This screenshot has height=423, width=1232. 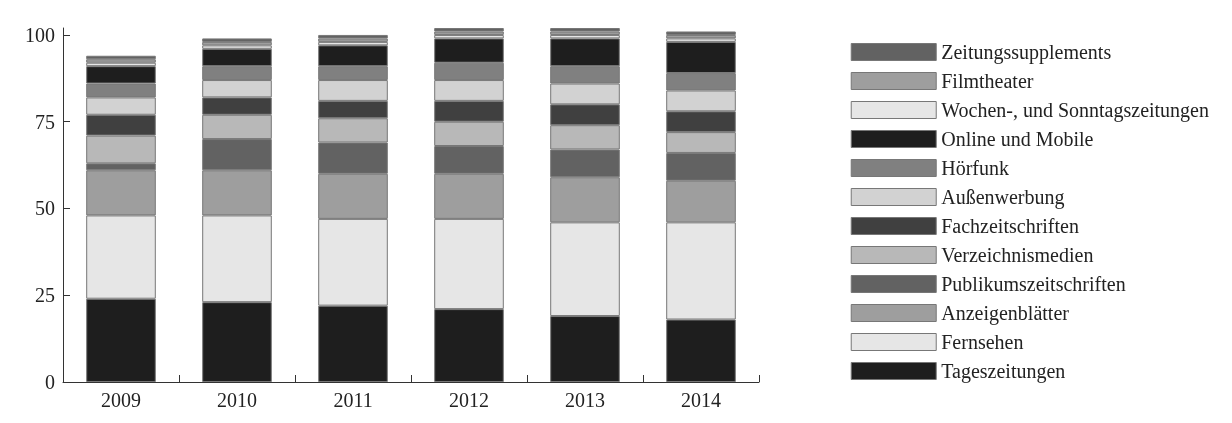 What do you see at coordinates (121, 400) in the screenshot?
I see `x-tick-label: 2009` at bounding box center [121, 400].